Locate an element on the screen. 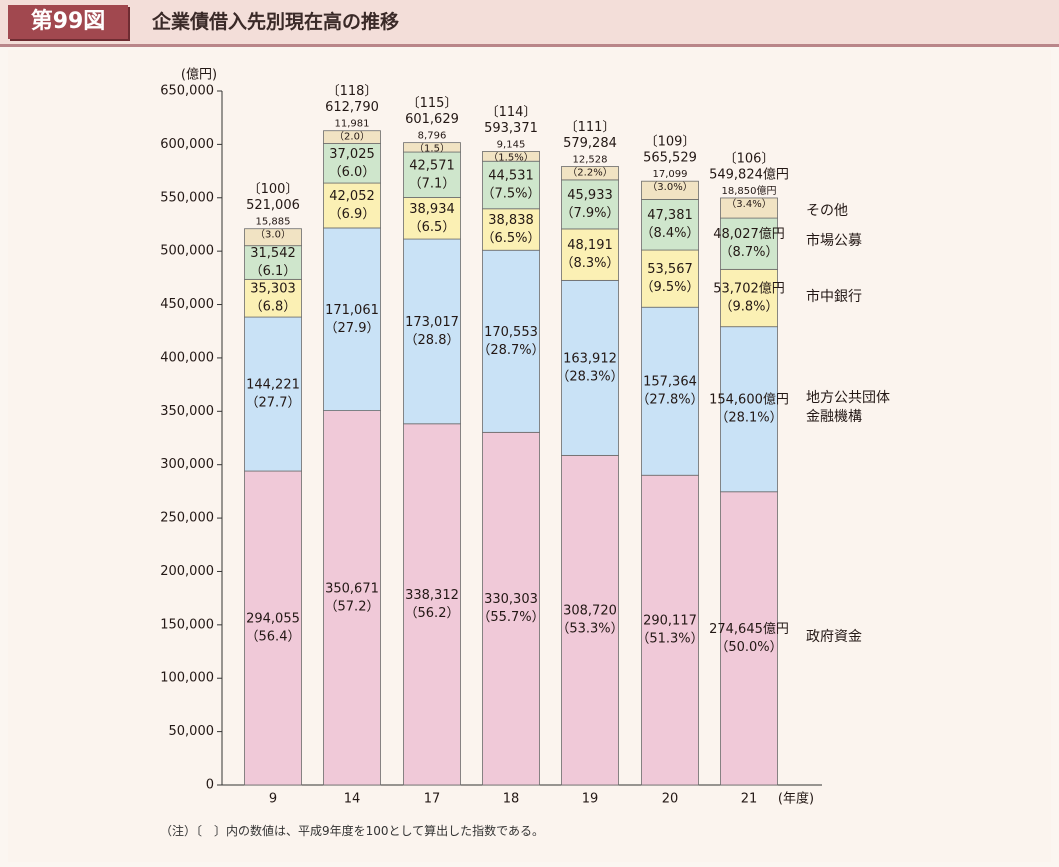  data-label-value: 350,671 is located at coordinates (352, 588).